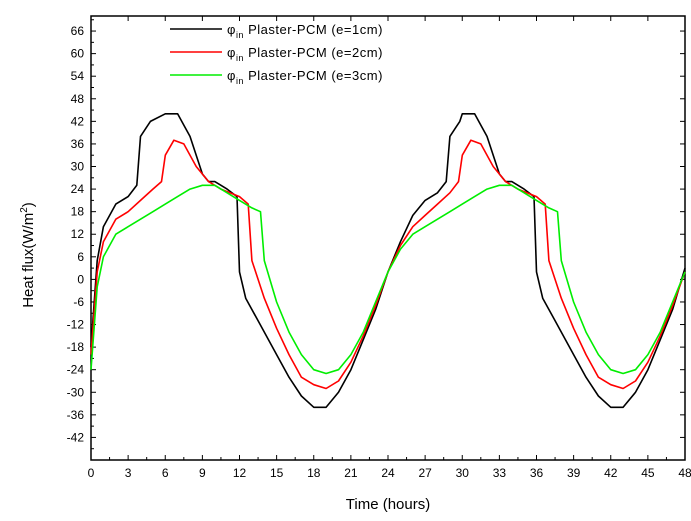 The image size is (691, 521). Describe the element at coordinates (78, 76) in the screenshot. I see `y-tick-label: 54` at that location.